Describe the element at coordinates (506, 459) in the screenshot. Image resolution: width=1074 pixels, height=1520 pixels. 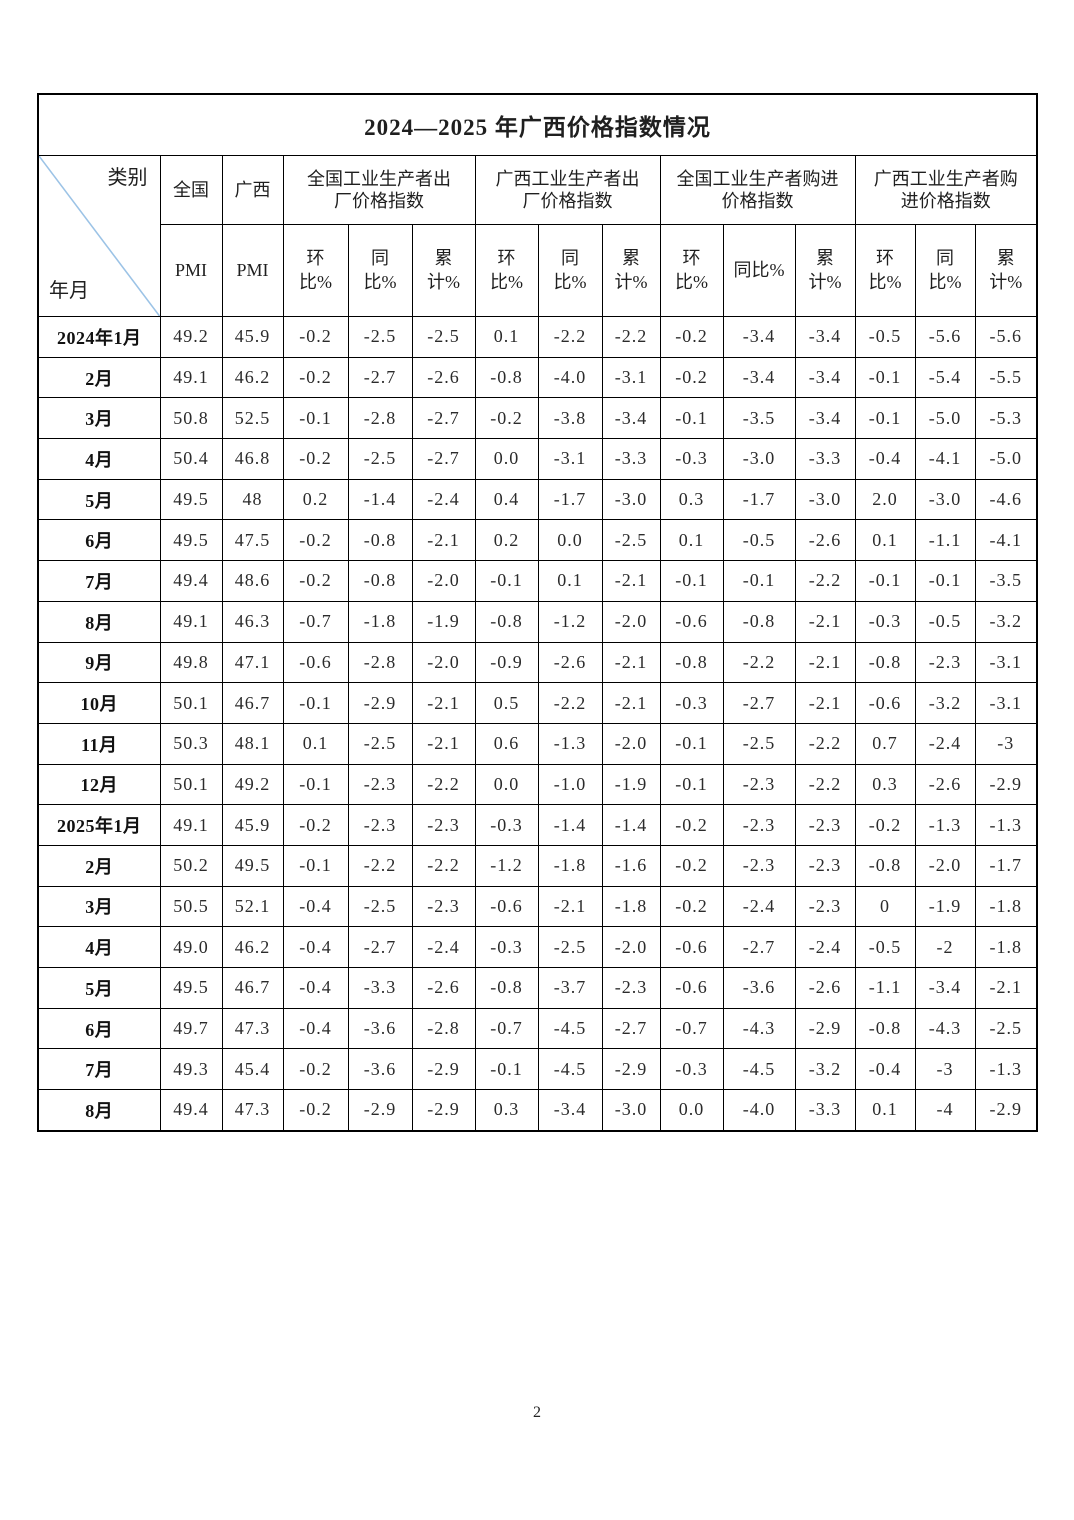
I see `data-cell: 0.0` at that location.